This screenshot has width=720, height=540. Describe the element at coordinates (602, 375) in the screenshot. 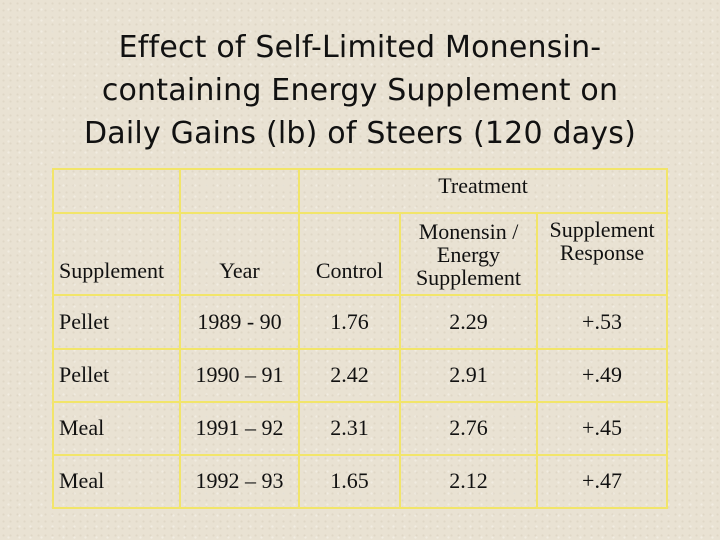

I see `response-cell: +.49` at that location.